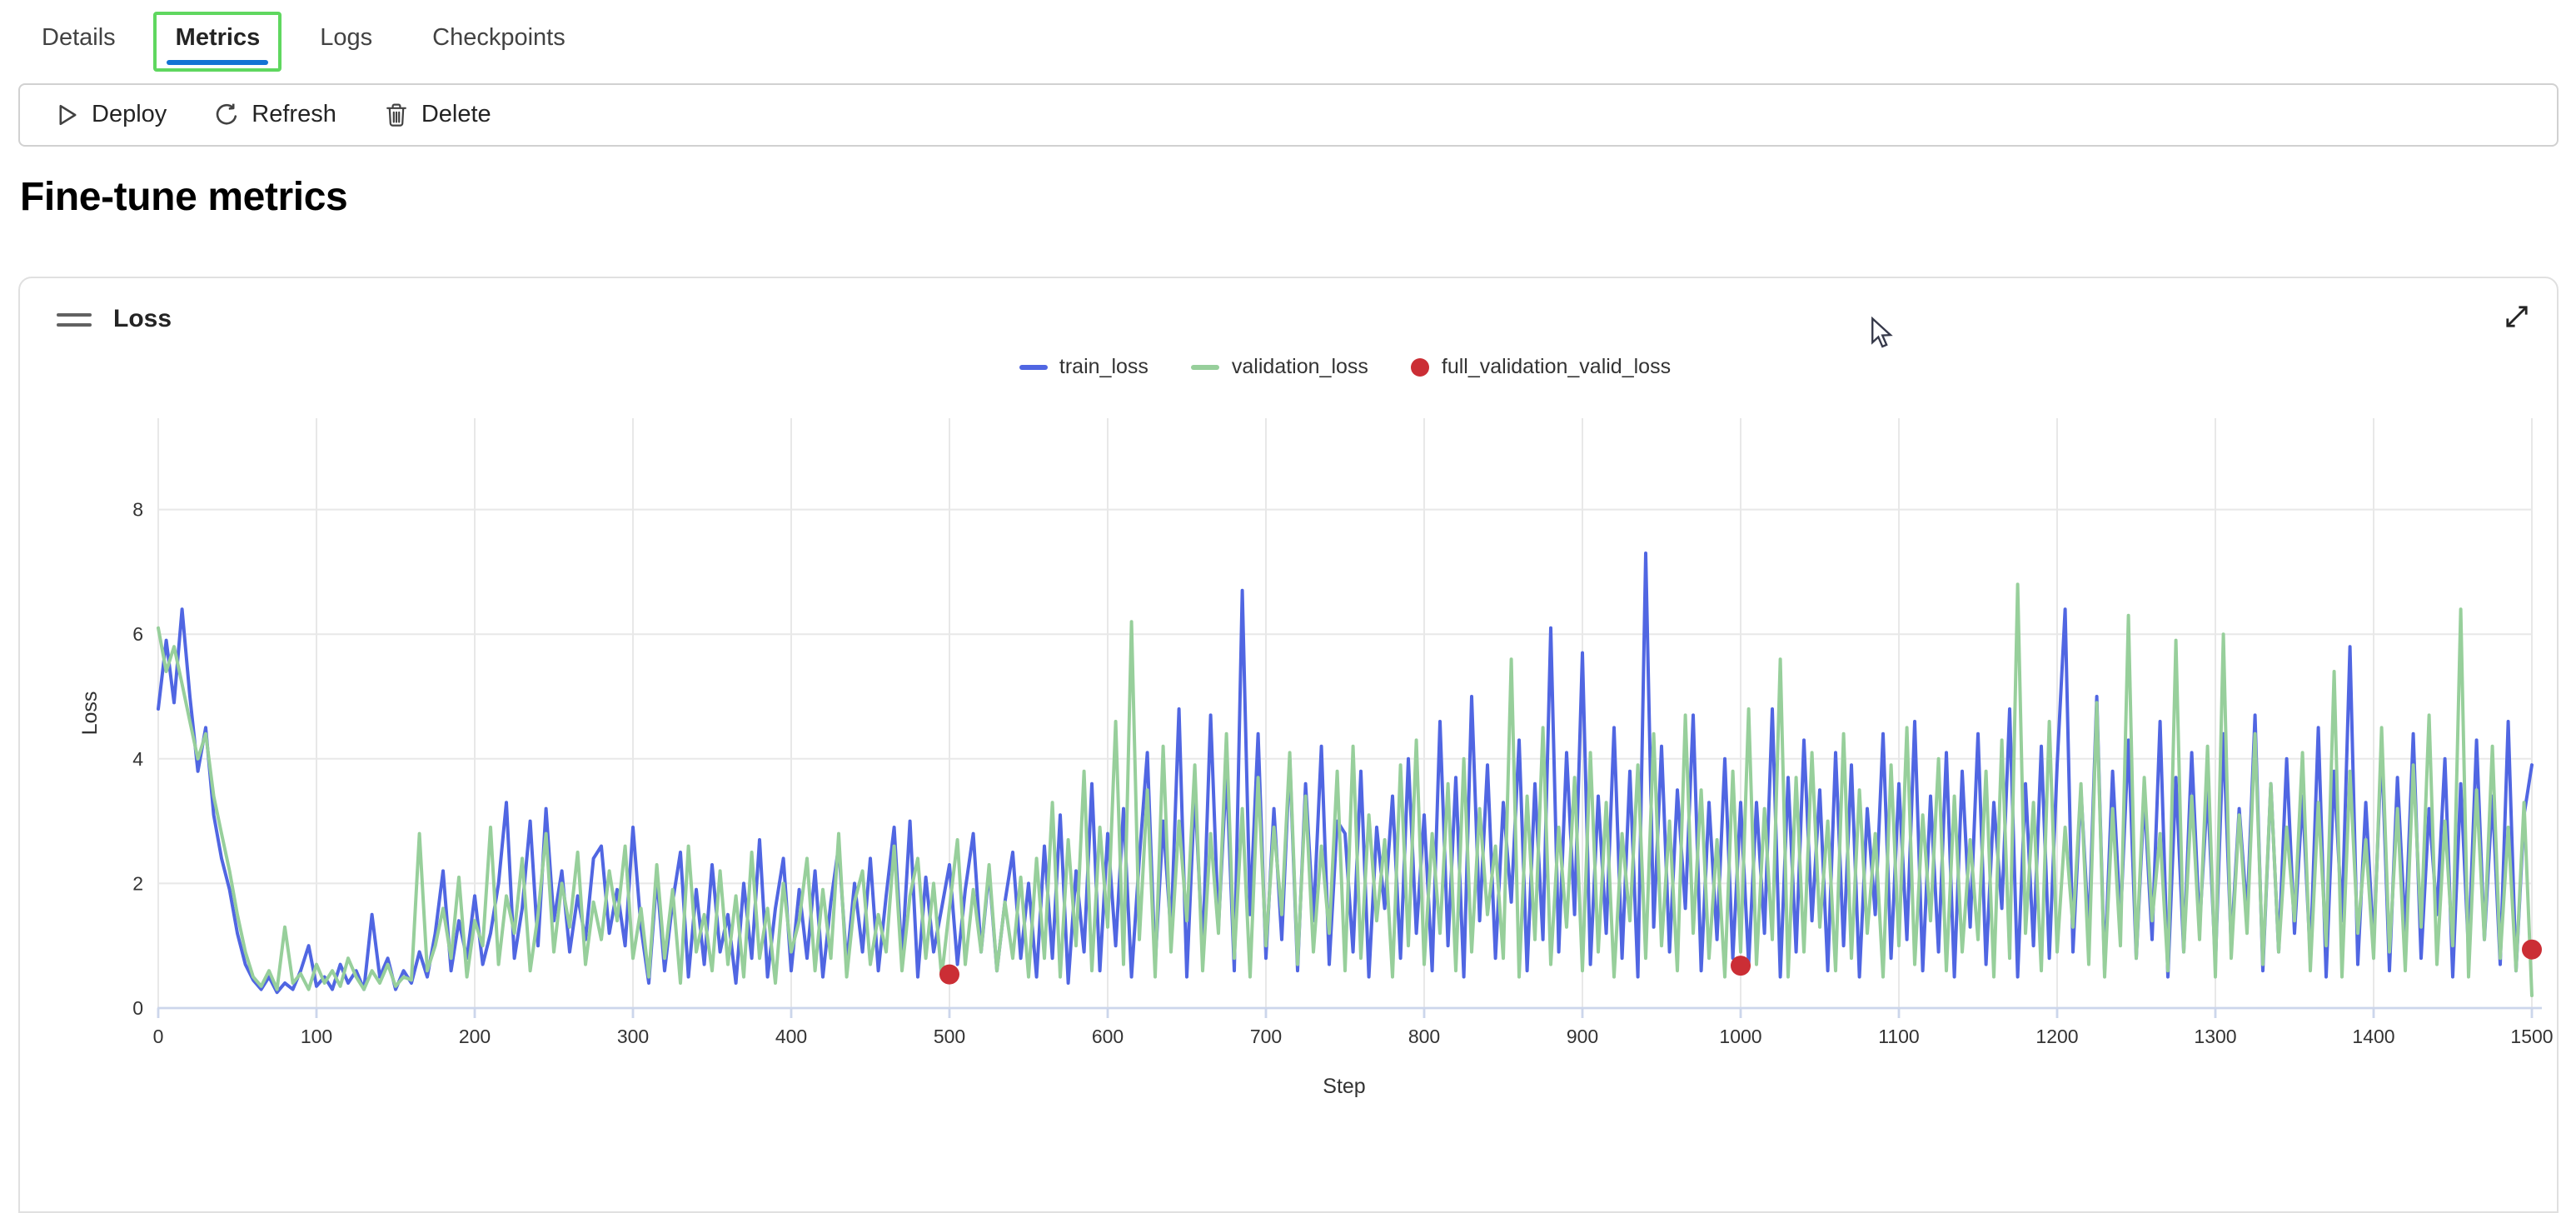 The height and width of the screenshot is (1213, 2576). I want to click on legend-item-validation_loss: validation_loss, so click(1279, 366).